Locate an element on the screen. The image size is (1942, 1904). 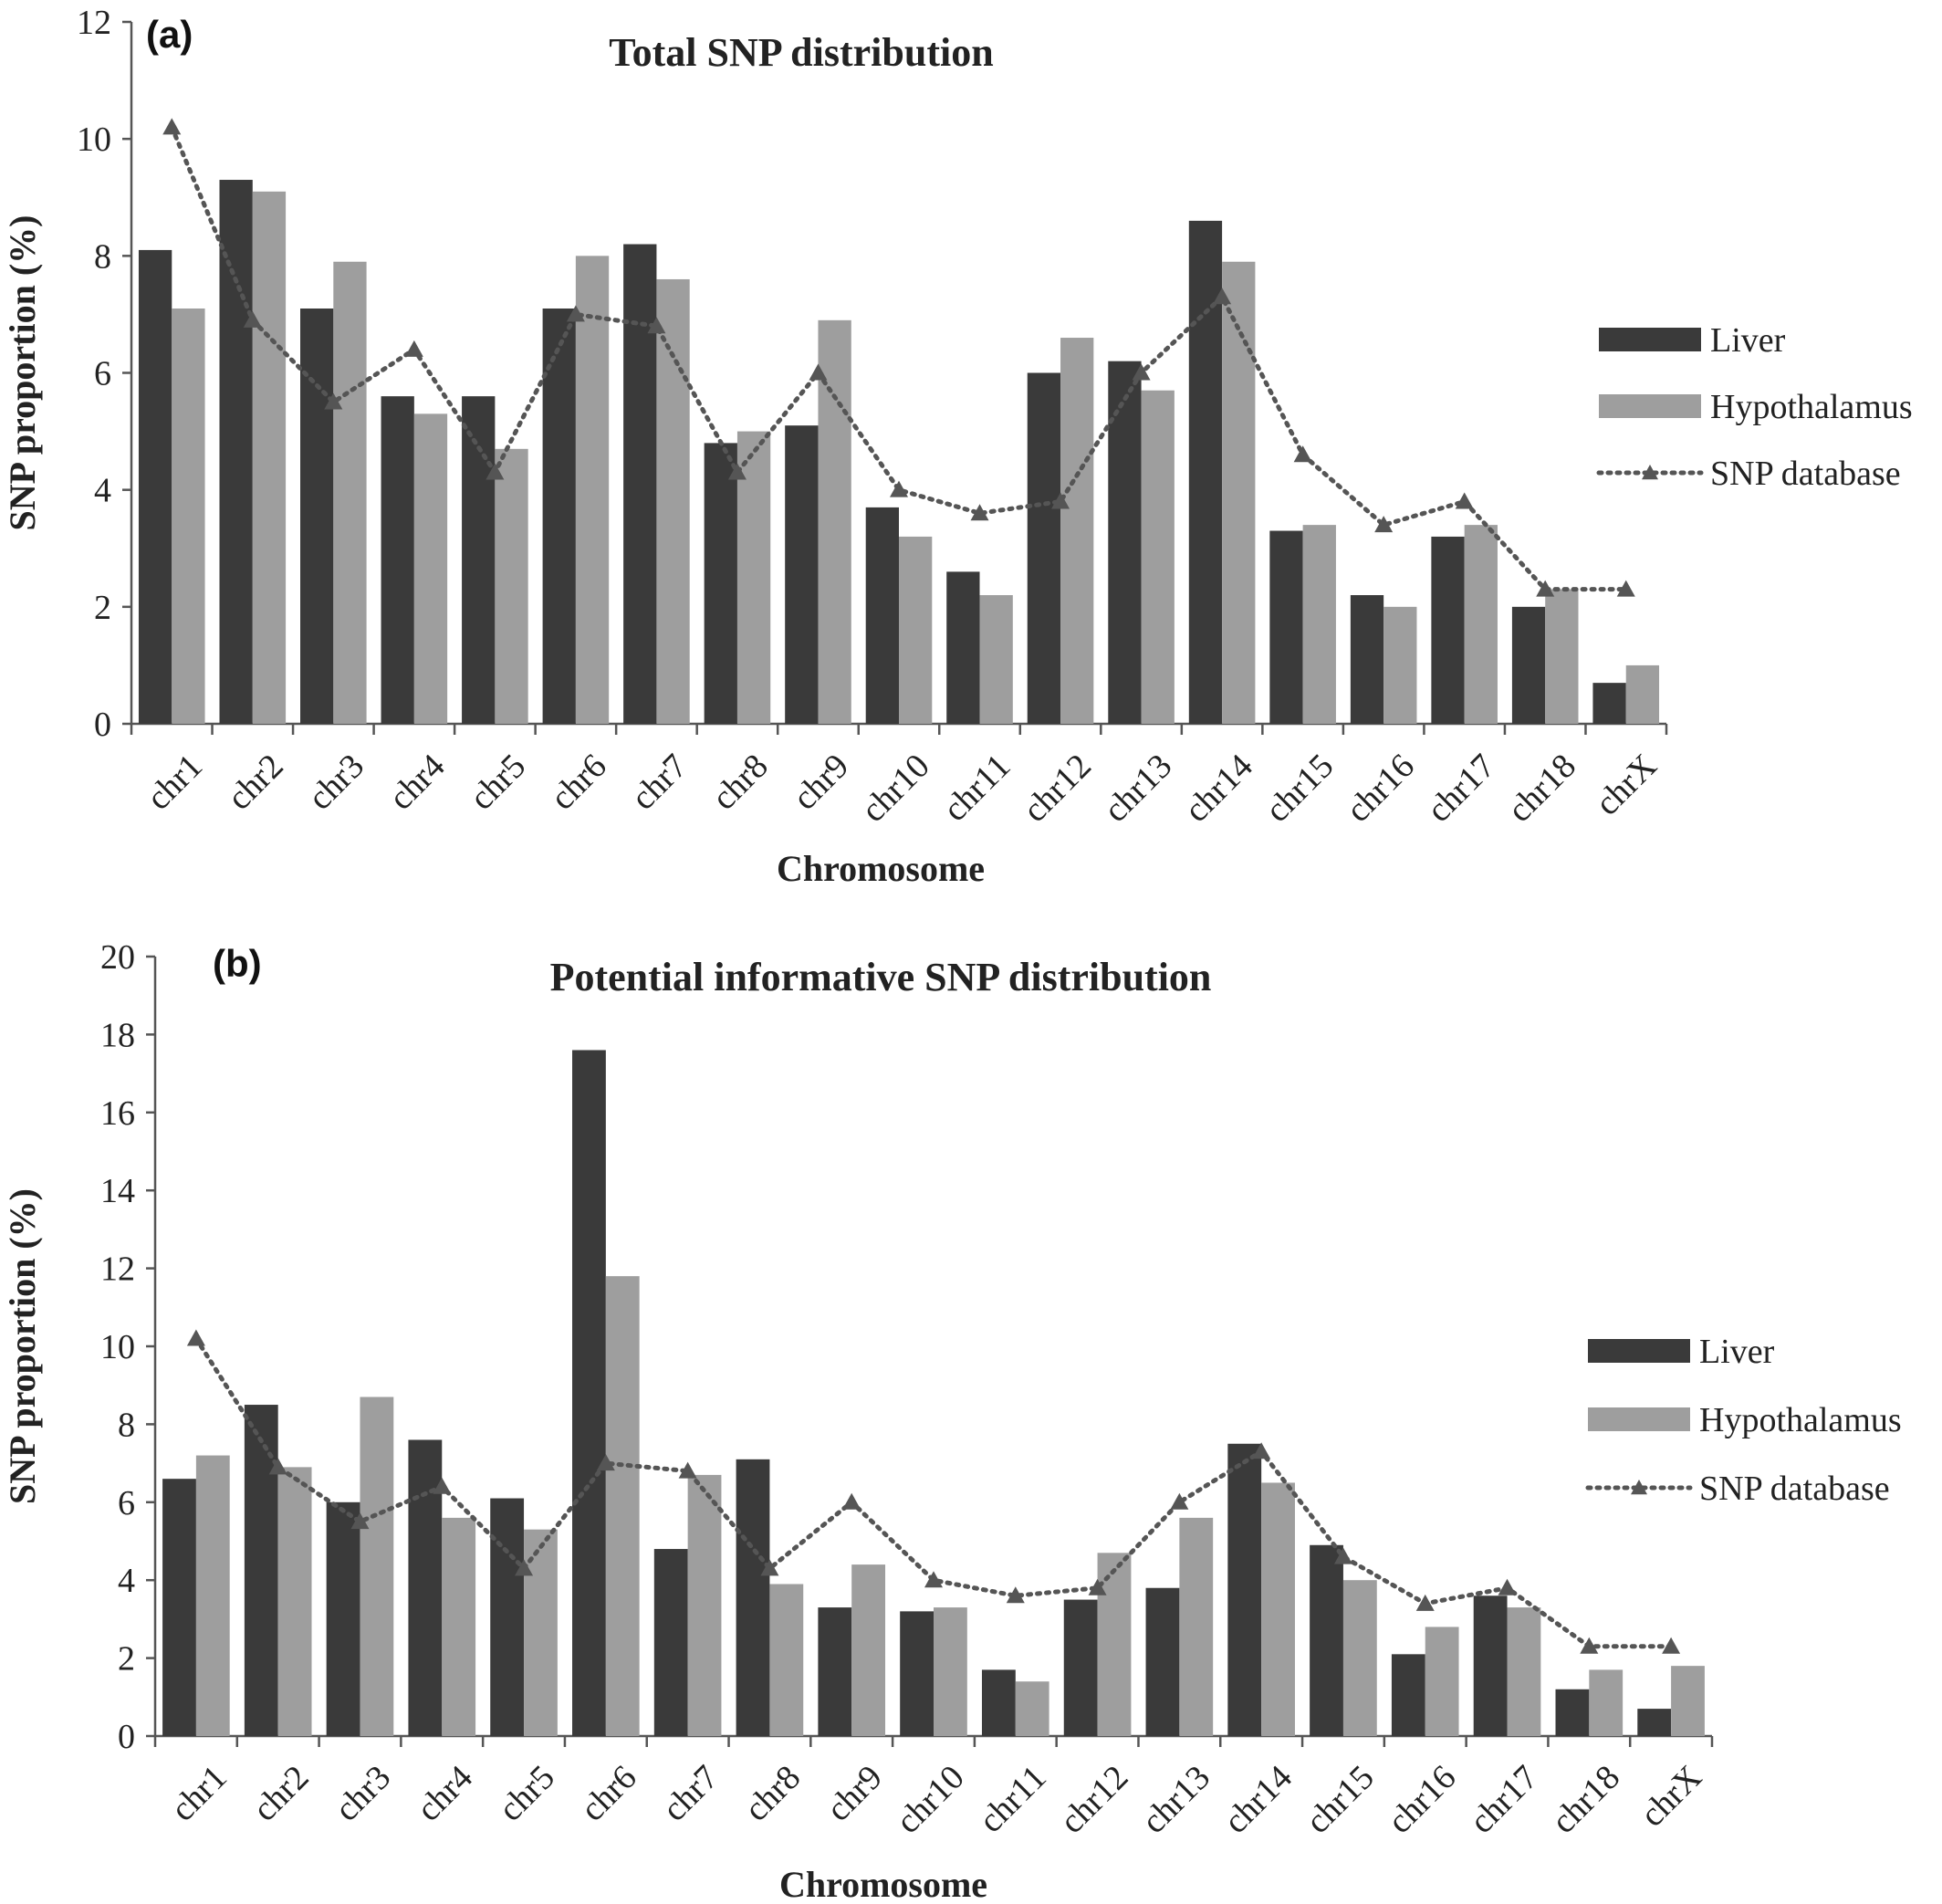
chart-title: Total SNP distribution is located at coordinates (801, 53).